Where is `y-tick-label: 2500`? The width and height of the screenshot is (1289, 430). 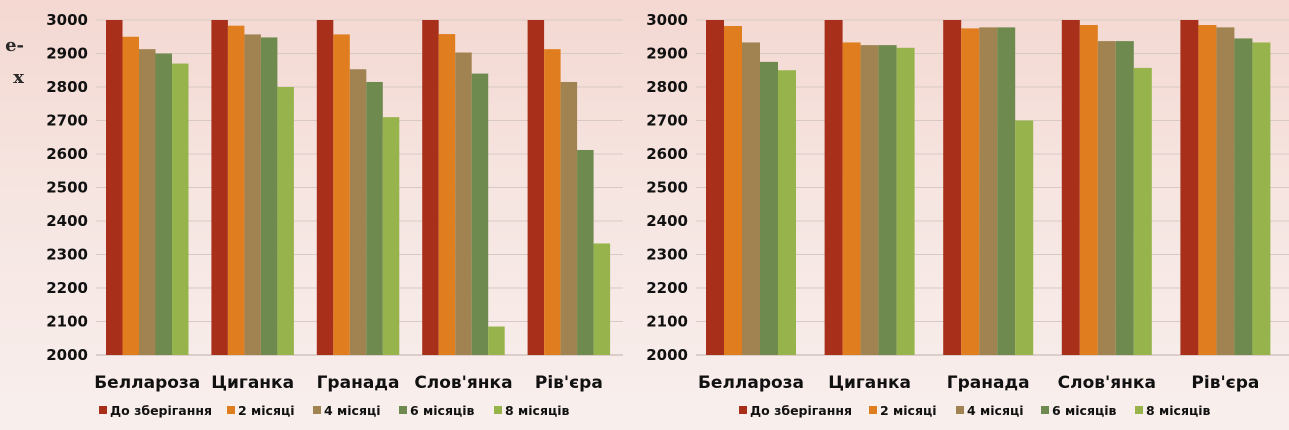
y-tick-label: 2500 is located at coordinates (667, 188).